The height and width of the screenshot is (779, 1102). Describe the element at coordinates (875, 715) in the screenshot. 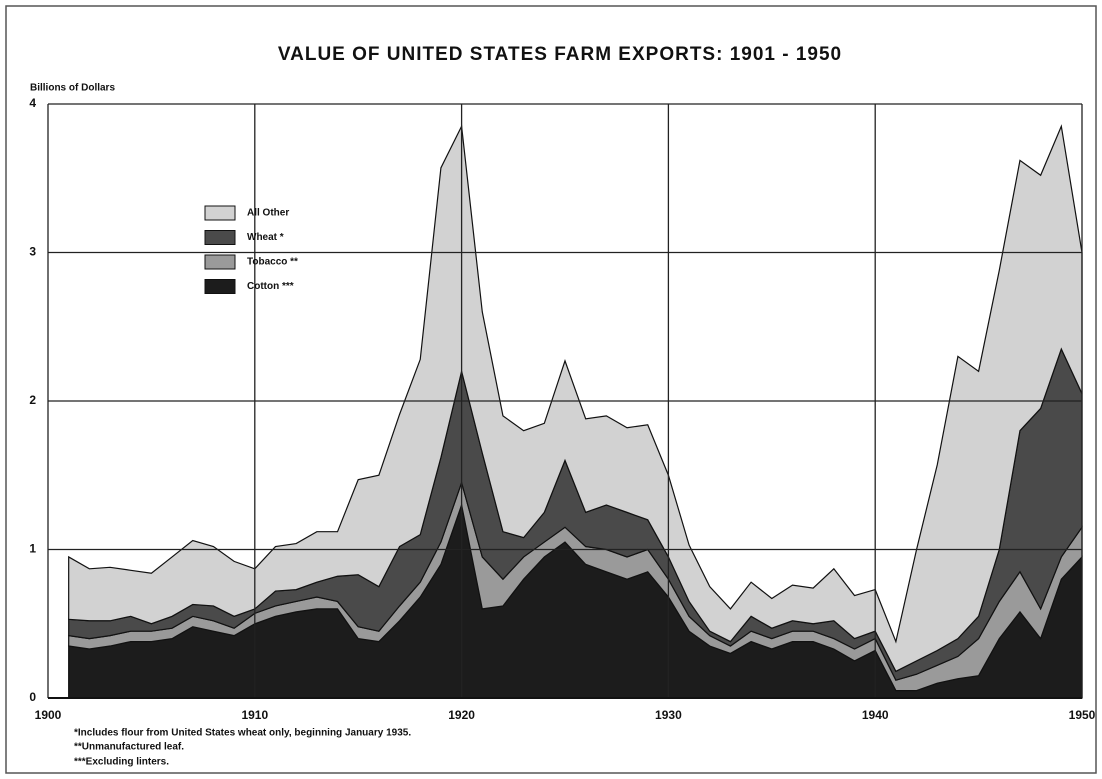

I see `x-tick-label: 1940` at that location.